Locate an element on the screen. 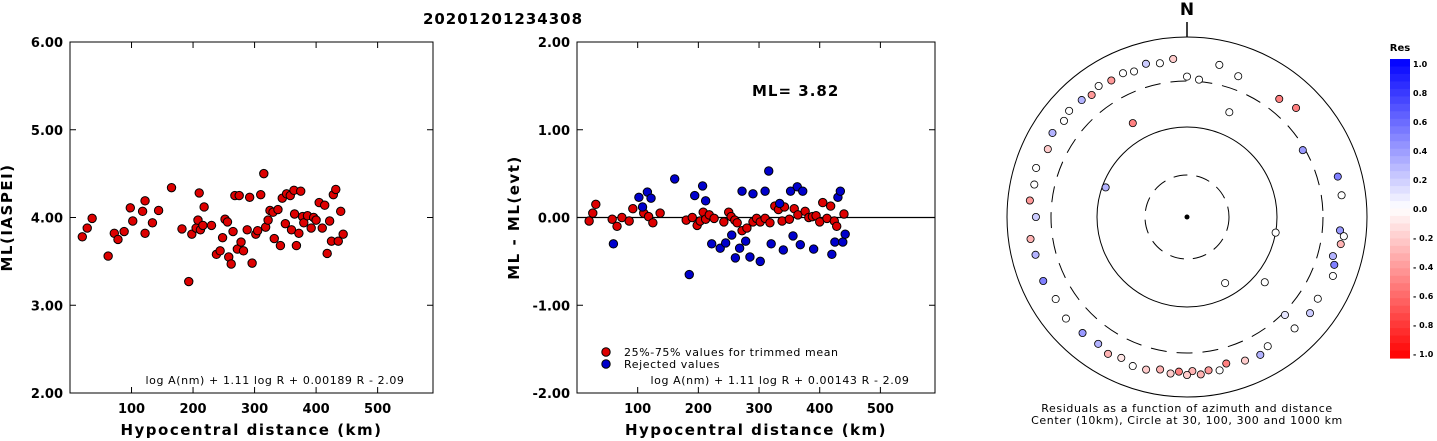  y-axis-label: ML - ML(evt) is located at coordinates (514, 217).